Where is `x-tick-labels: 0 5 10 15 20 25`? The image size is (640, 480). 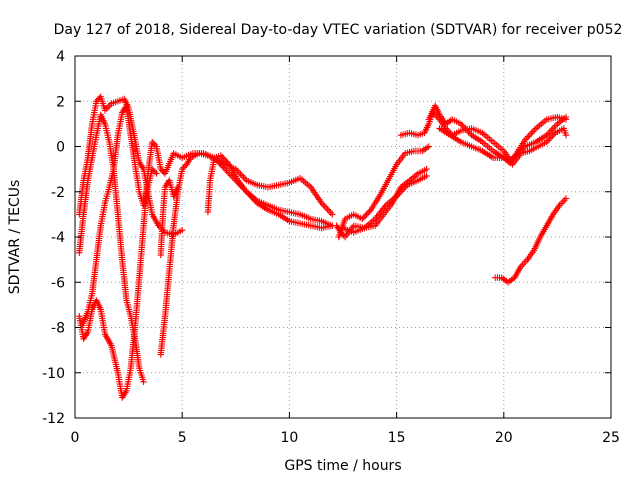 x-tick-labels: 0 5 10 15 20 25 is located at coordinates (345, 438).